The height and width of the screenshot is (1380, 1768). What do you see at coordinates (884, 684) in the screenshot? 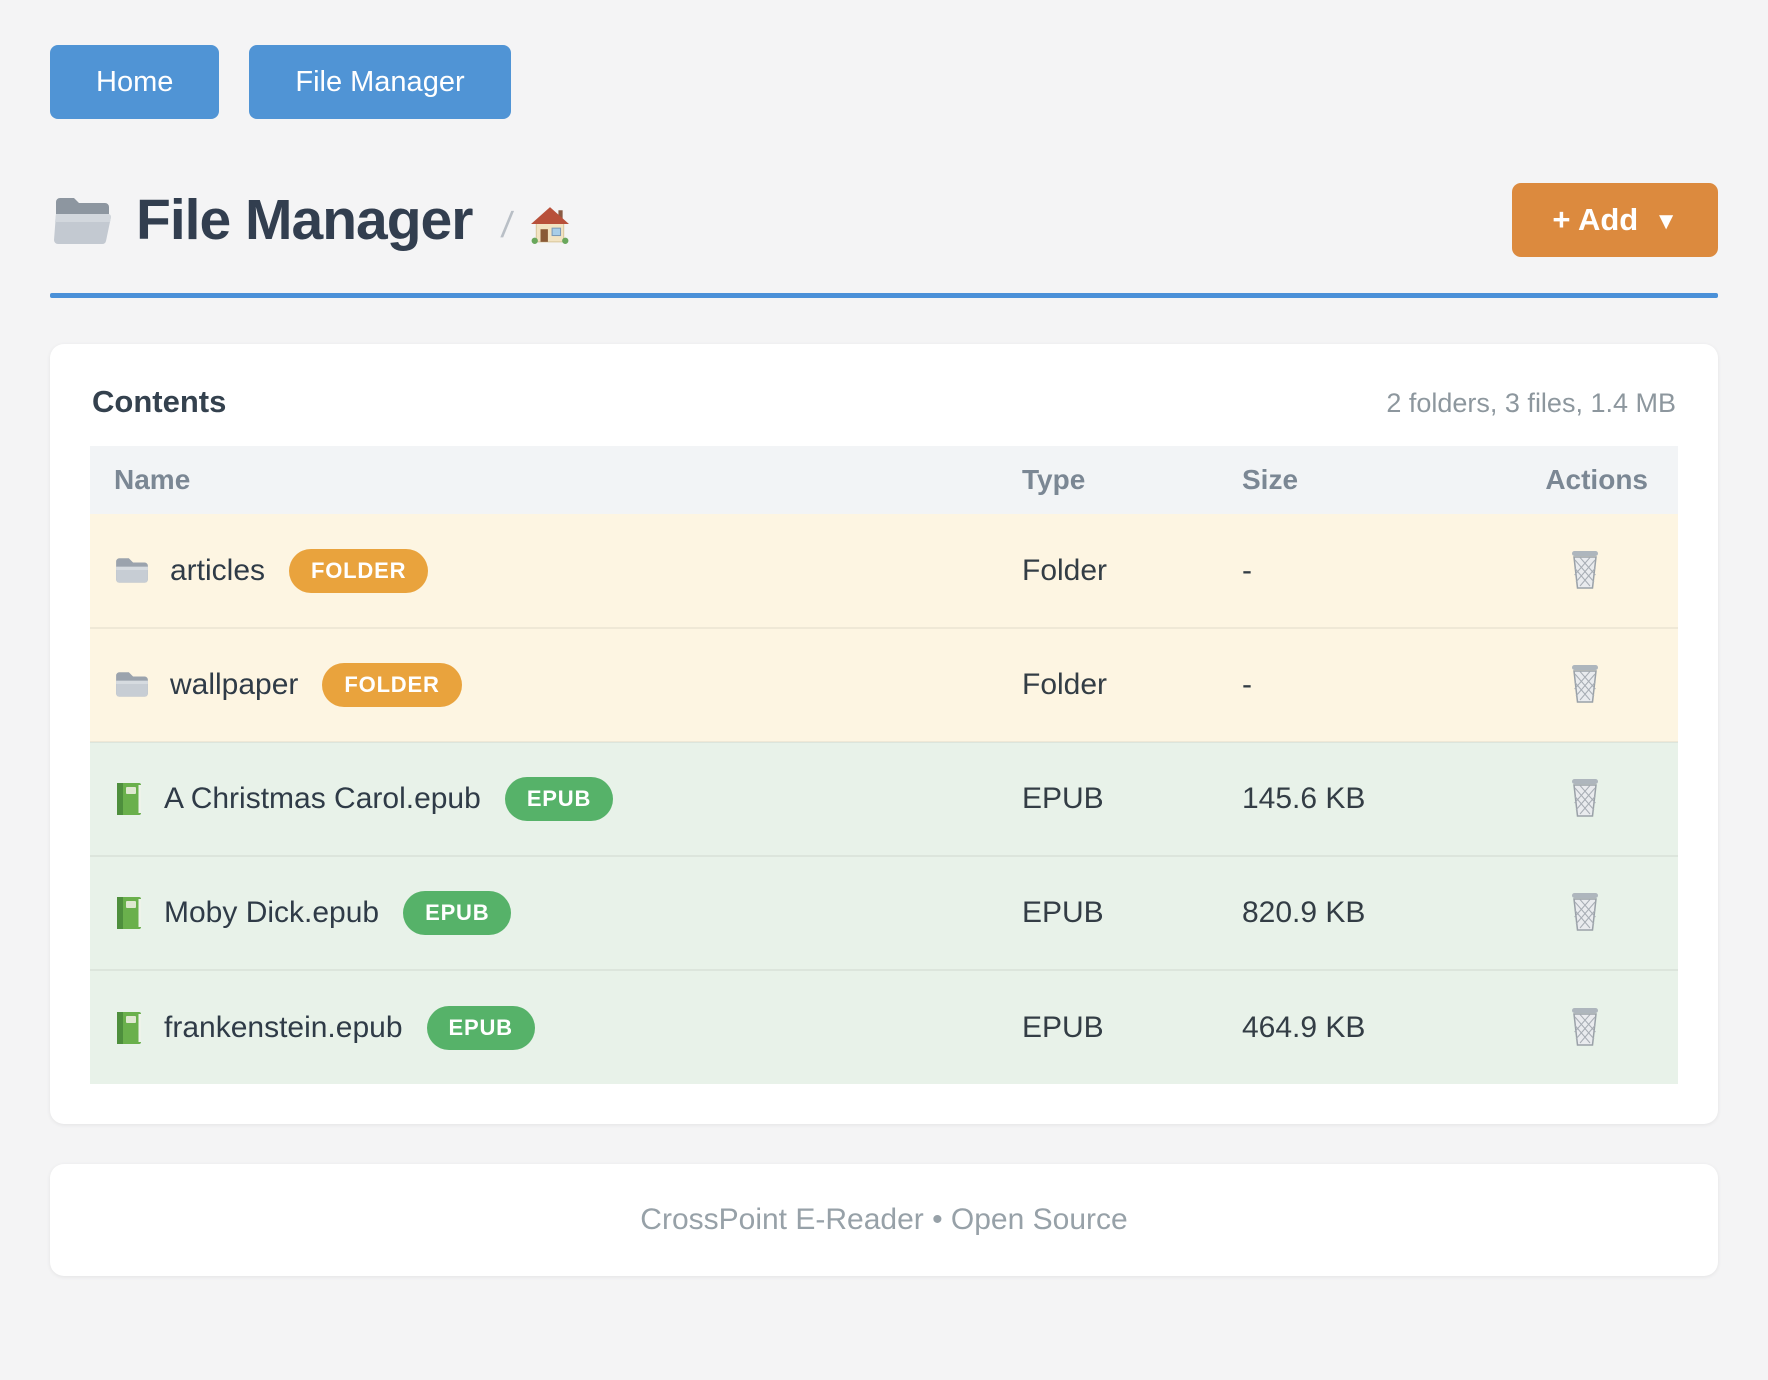
I see `table-row: wallpaper FOLDER Folder -` at bounding box center [884, 684].